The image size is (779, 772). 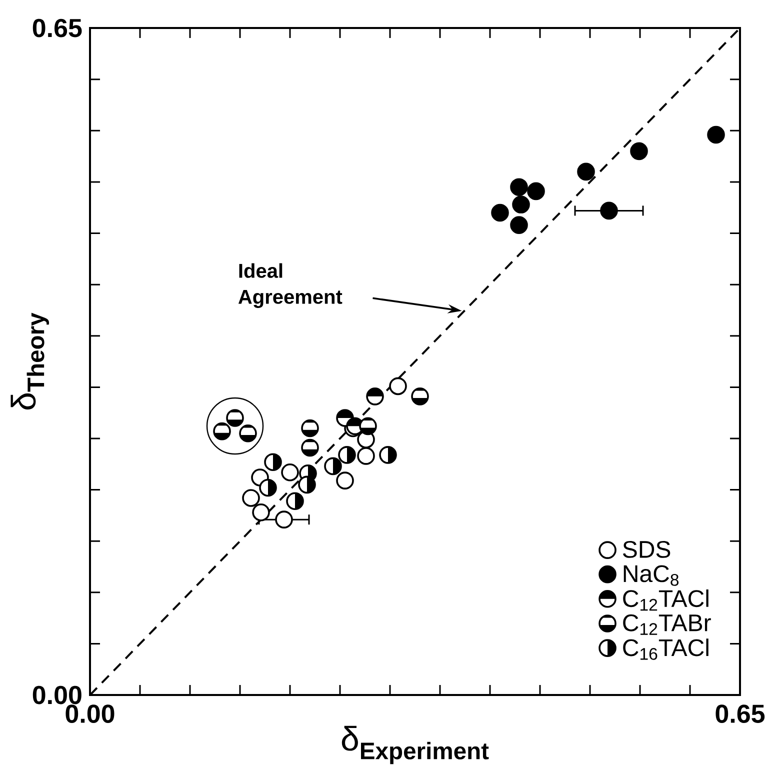 I want to click on legend-label: NaC$_{8}$, so click(x=651, y=575).